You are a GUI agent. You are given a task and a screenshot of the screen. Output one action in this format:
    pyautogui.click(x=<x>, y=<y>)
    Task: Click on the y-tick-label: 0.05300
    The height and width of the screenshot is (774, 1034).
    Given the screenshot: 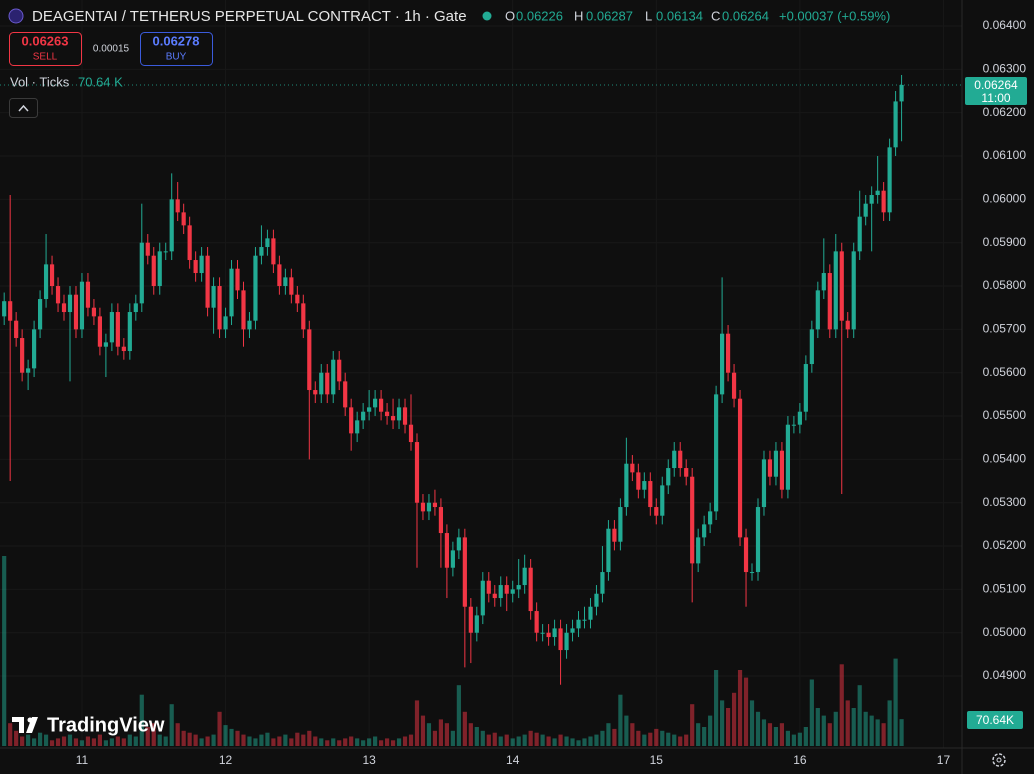 What is the action you would take?
    pyautogui.click(x=1005, y=502)
    